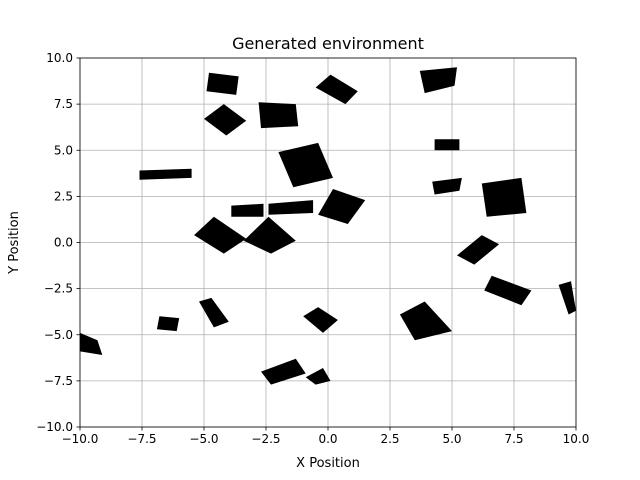 The image size is (640, 480). I want to click on y-tick-label: 5.0, so click(63, 150).